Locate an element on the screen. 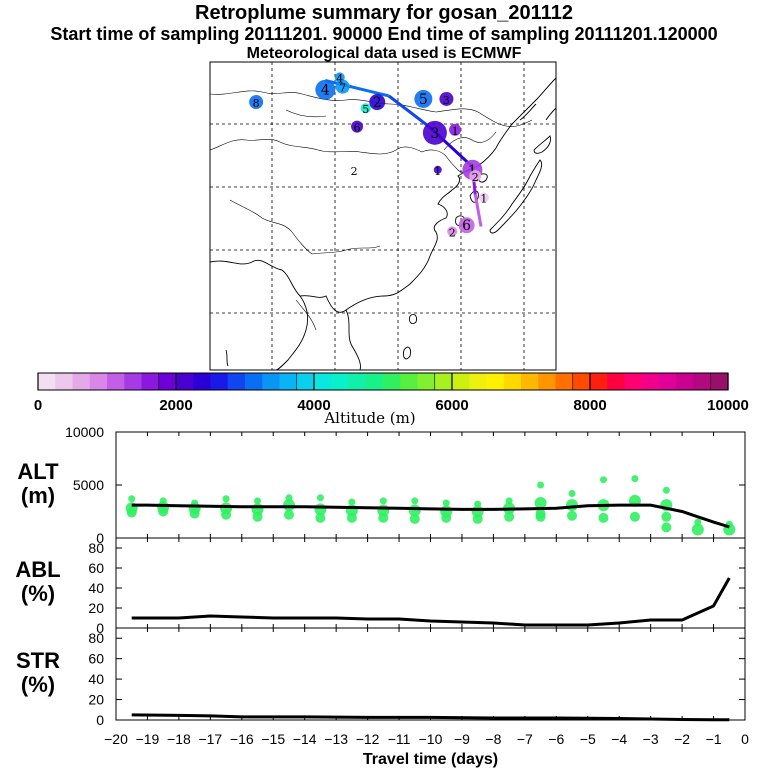  series-line-str is located at coordinates (430, 717).